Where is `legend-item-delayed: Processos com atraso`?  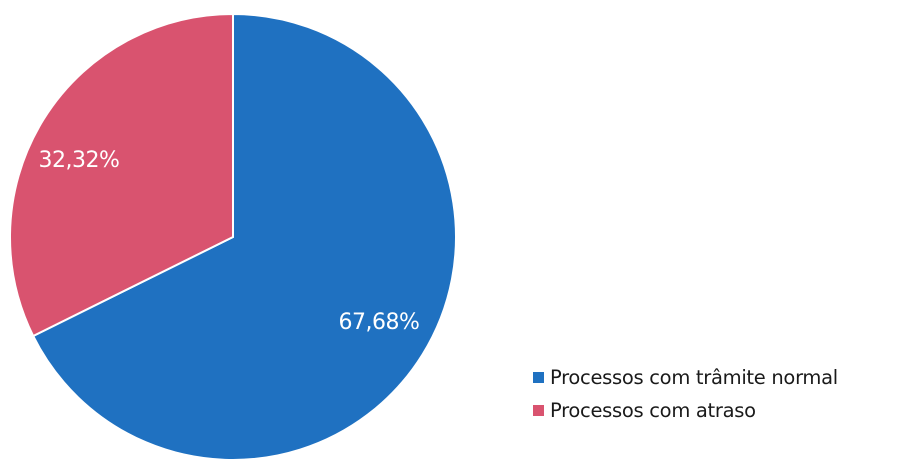 legend-item-delayed: Processos com atraso is located at coordinates (685, 410).